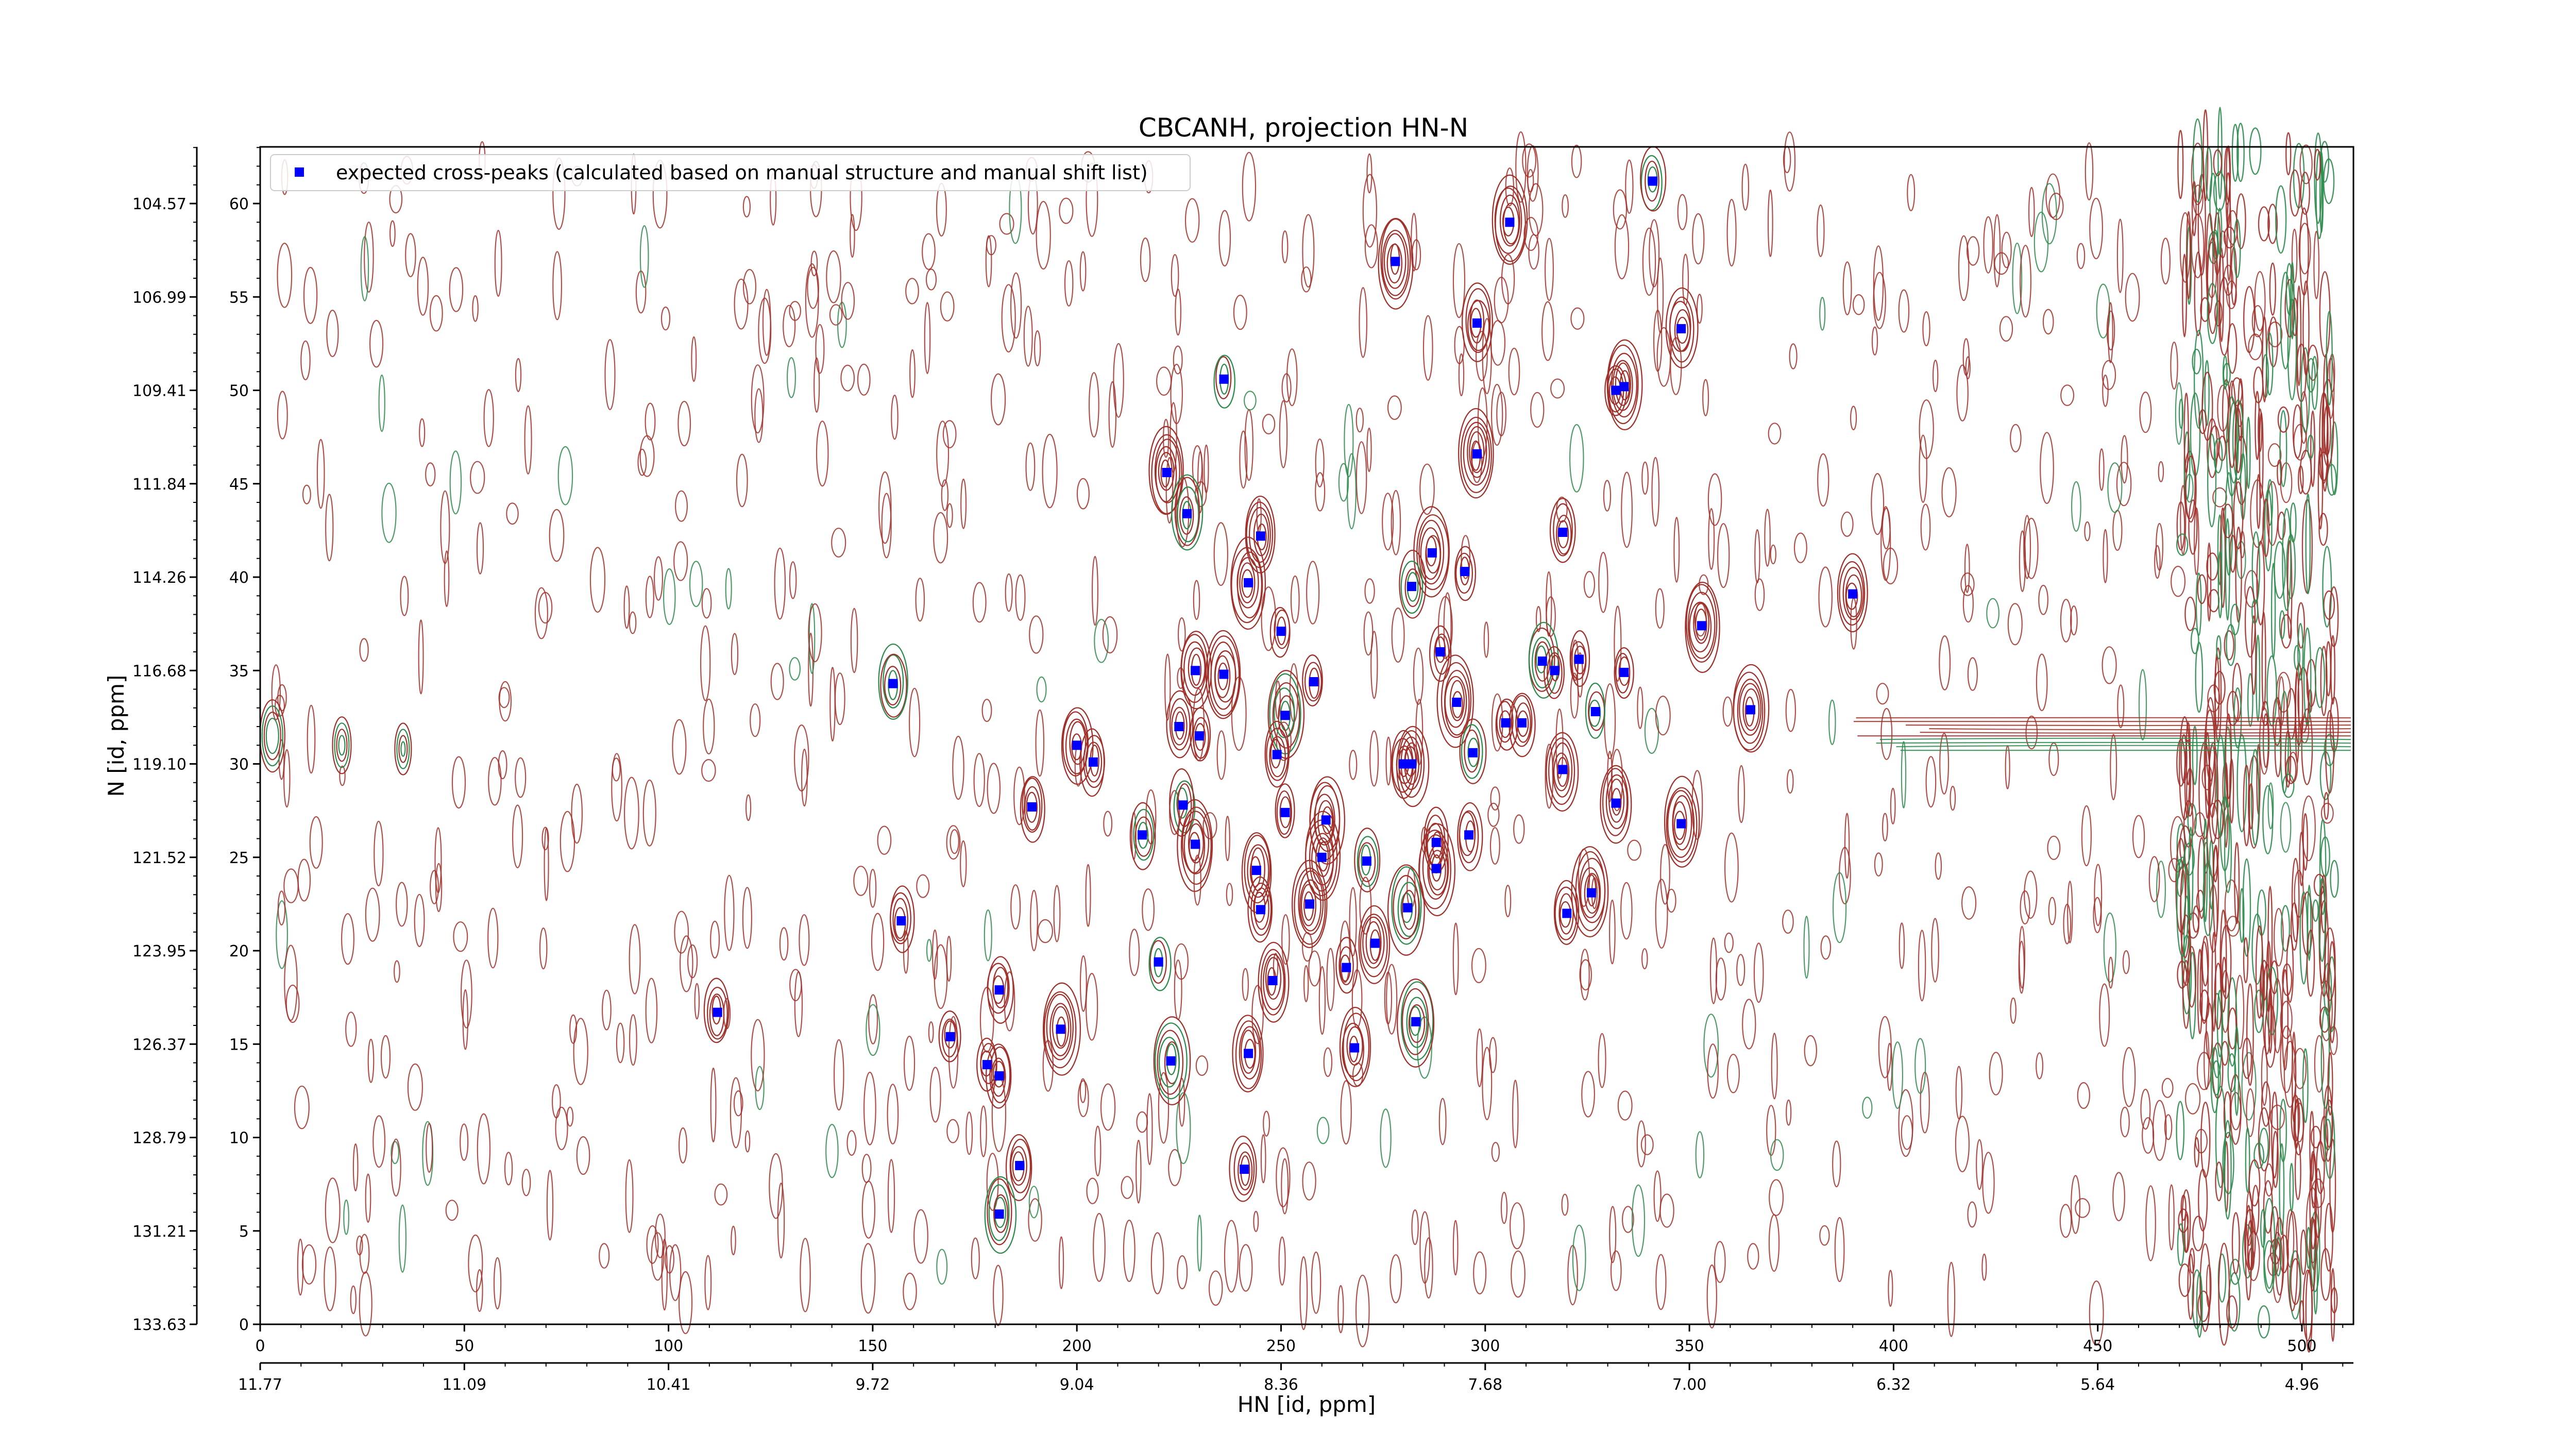 This screenshot has width=2576, height=1449. What do you see at coordinates (299, 172) in the screenshot?
I see `legend-marker` at bounding box center [299, 172].